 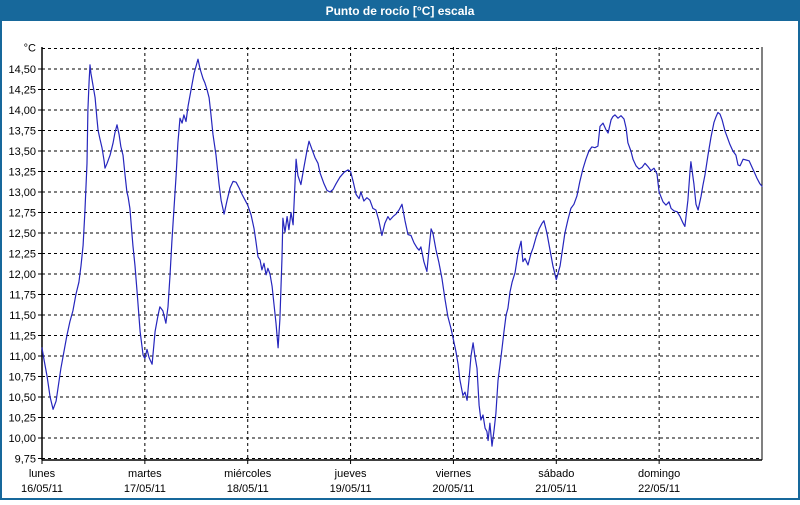 I want to click on x-axis-day-label: viernes, so click(x=454, y=474).